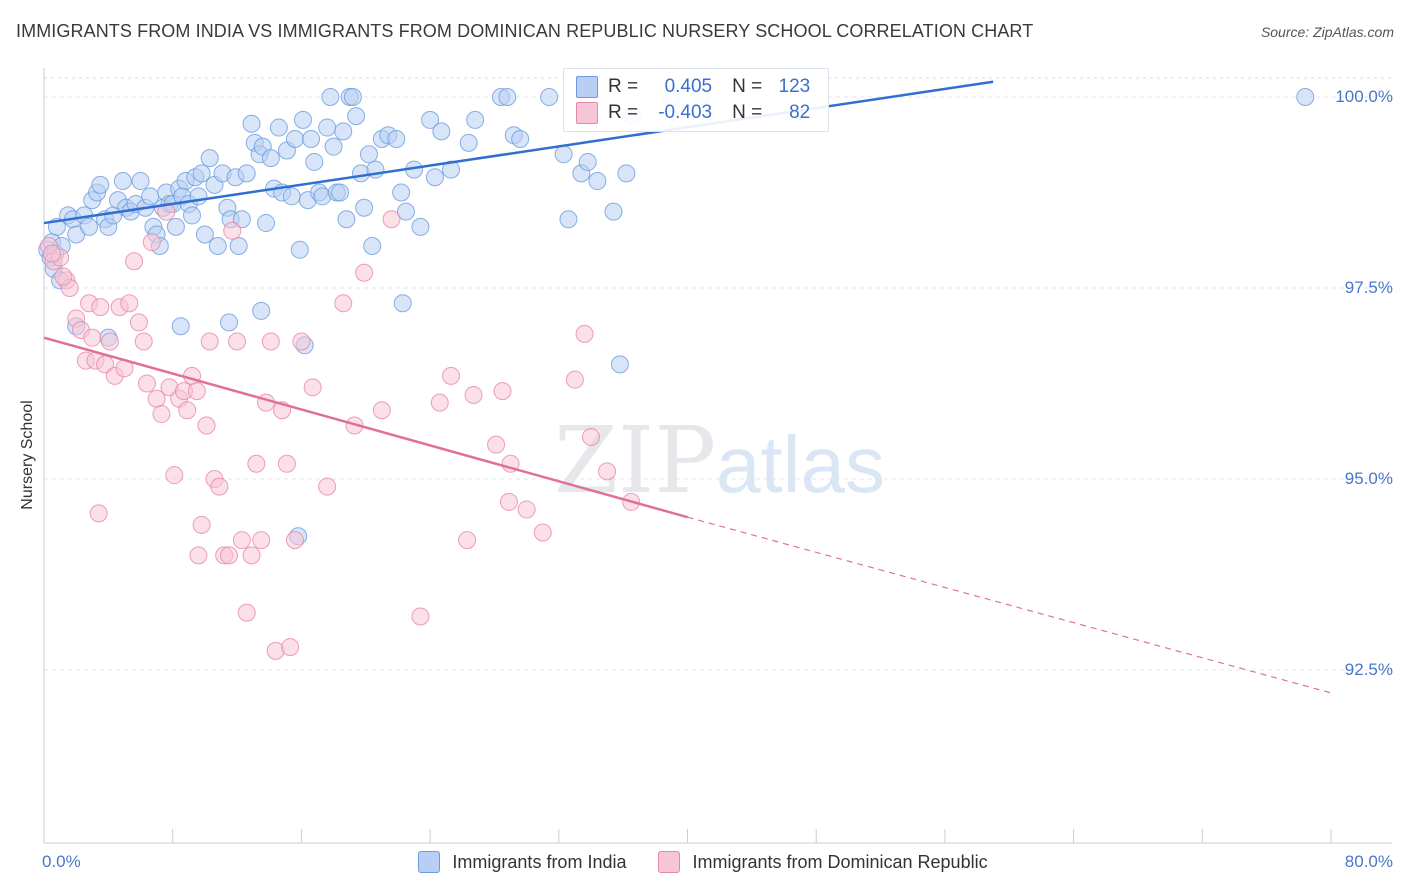 This screenshot has height=892, width=1406. I want to click on dominican-trend-line, so click(365, 427).